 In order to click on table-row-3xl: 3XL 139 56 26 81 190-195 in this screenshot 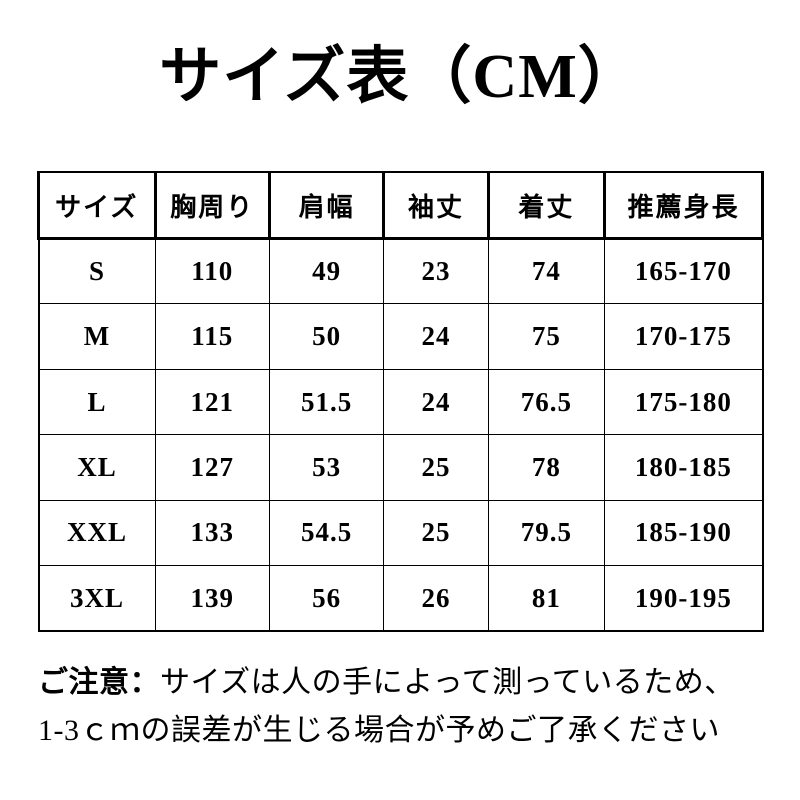, I will do `click(400, 598)`.